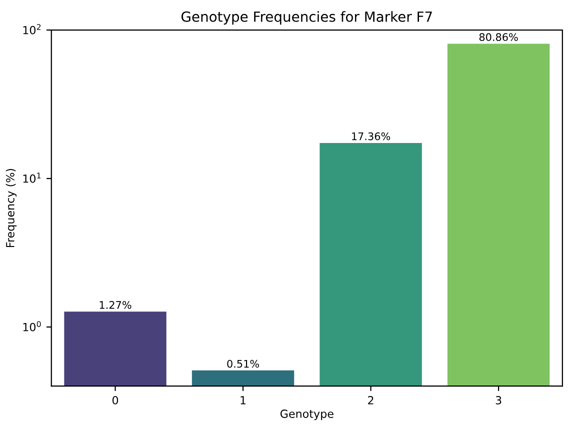 The height and width of the screenshot is (429, 571). Describe the element at coordinates (115, 400) in the screenshot. I see `x-tick-label: 0` at that location.